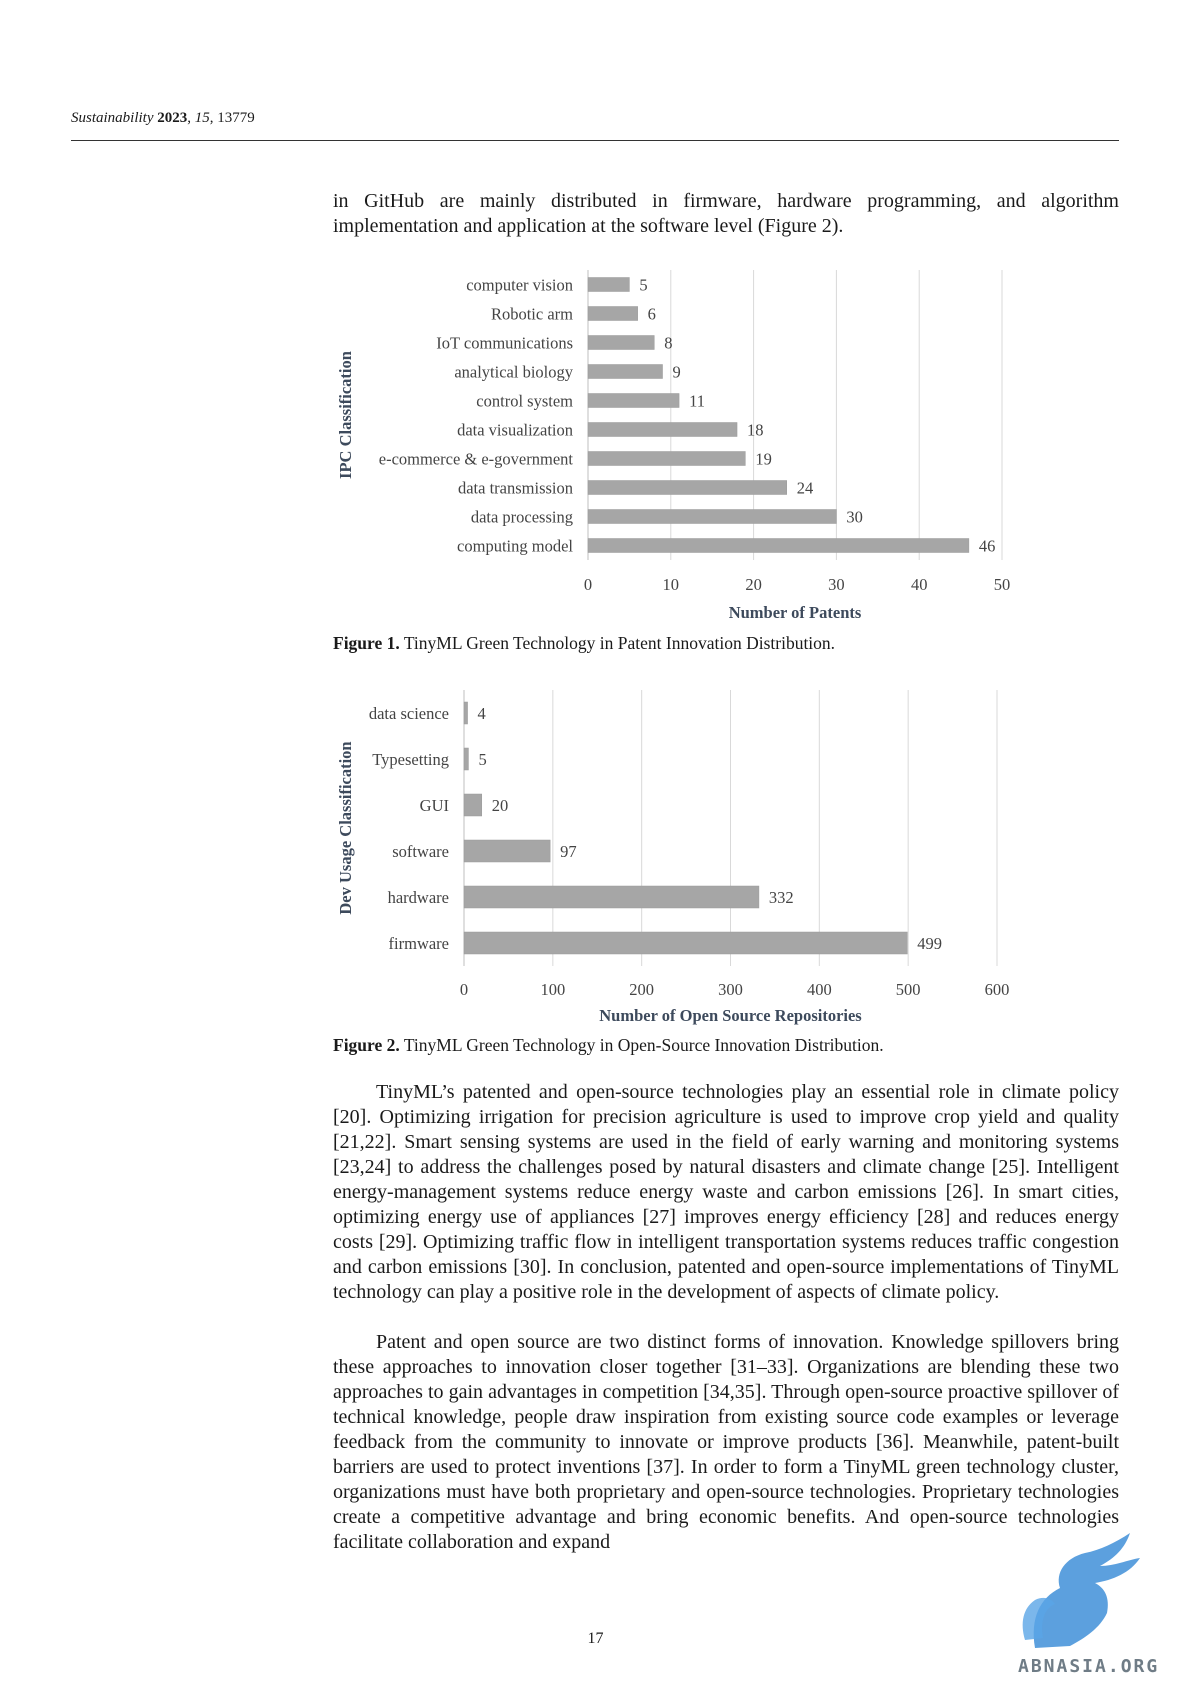 The image size is (1191, 1684). I want to click on figure1-category-label: computing model, so click(515, 546).